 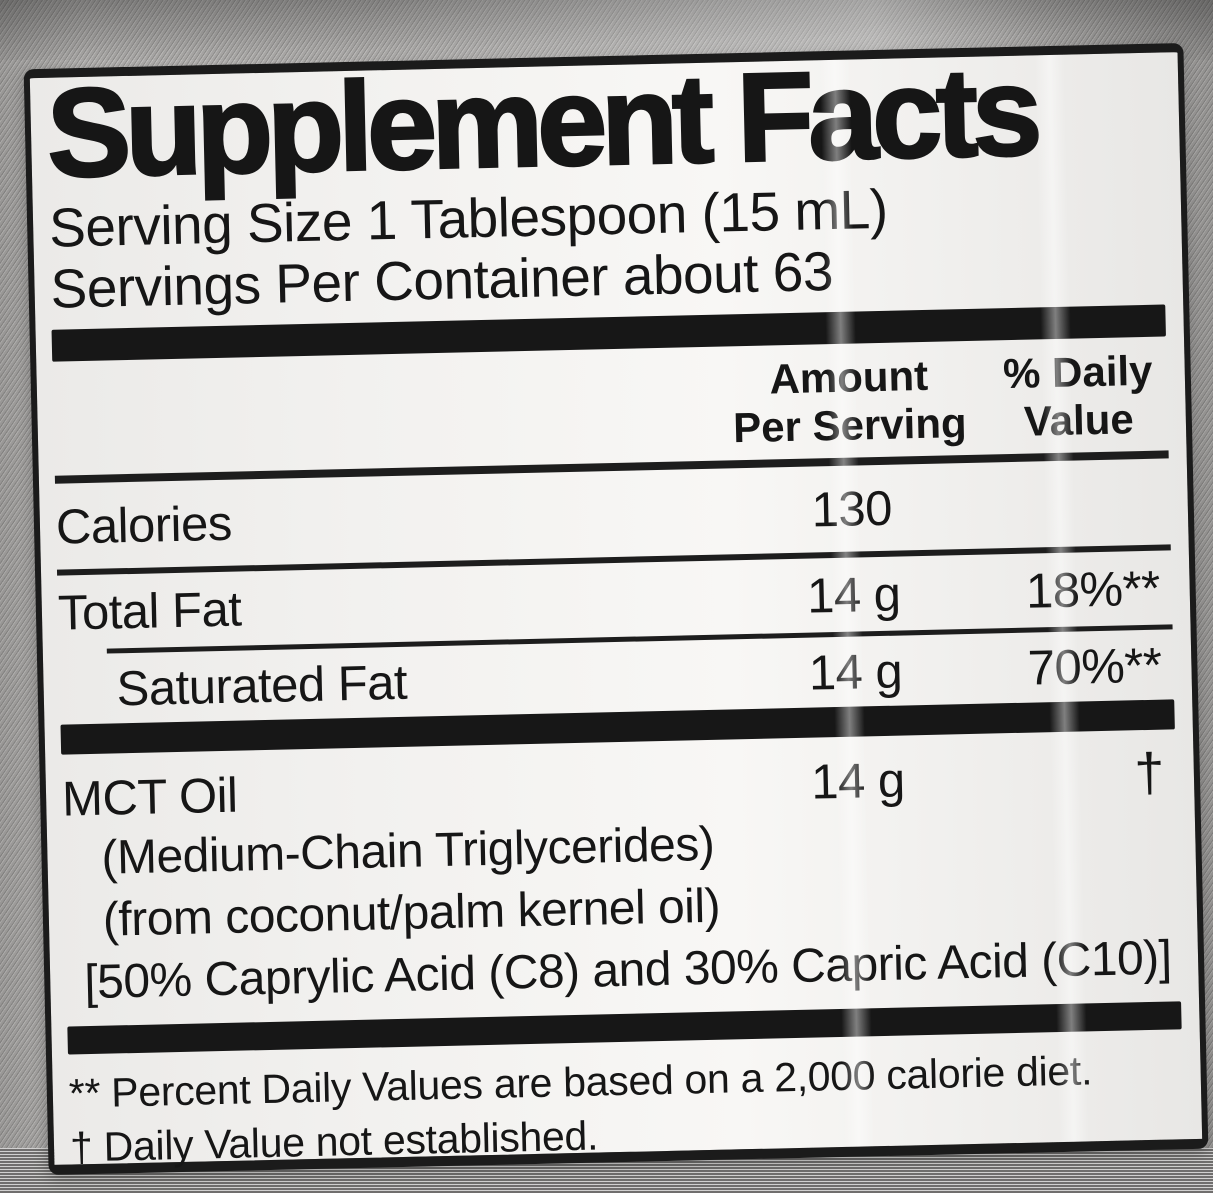 I want to click on nutrient-amount: 130, so click(x=852, y=509).